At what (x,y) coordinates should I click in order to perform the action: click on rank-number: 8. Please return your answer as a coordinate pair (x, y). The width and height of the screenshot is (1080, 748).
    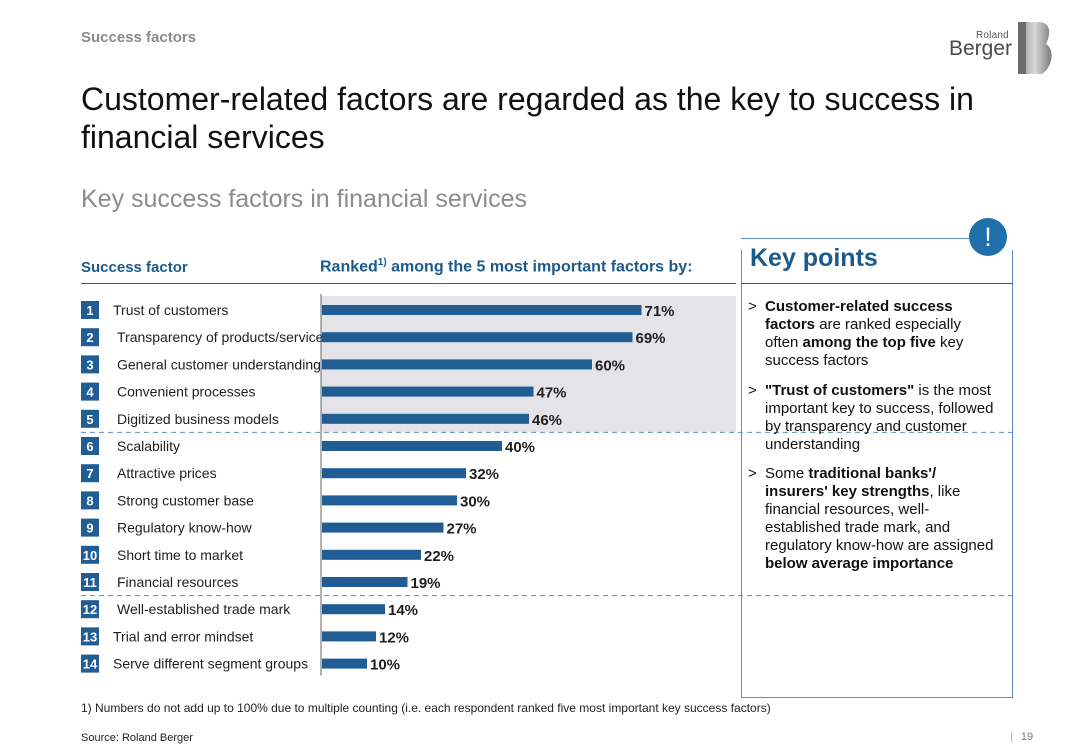
    Looking at the image, I should click on (89, 500).